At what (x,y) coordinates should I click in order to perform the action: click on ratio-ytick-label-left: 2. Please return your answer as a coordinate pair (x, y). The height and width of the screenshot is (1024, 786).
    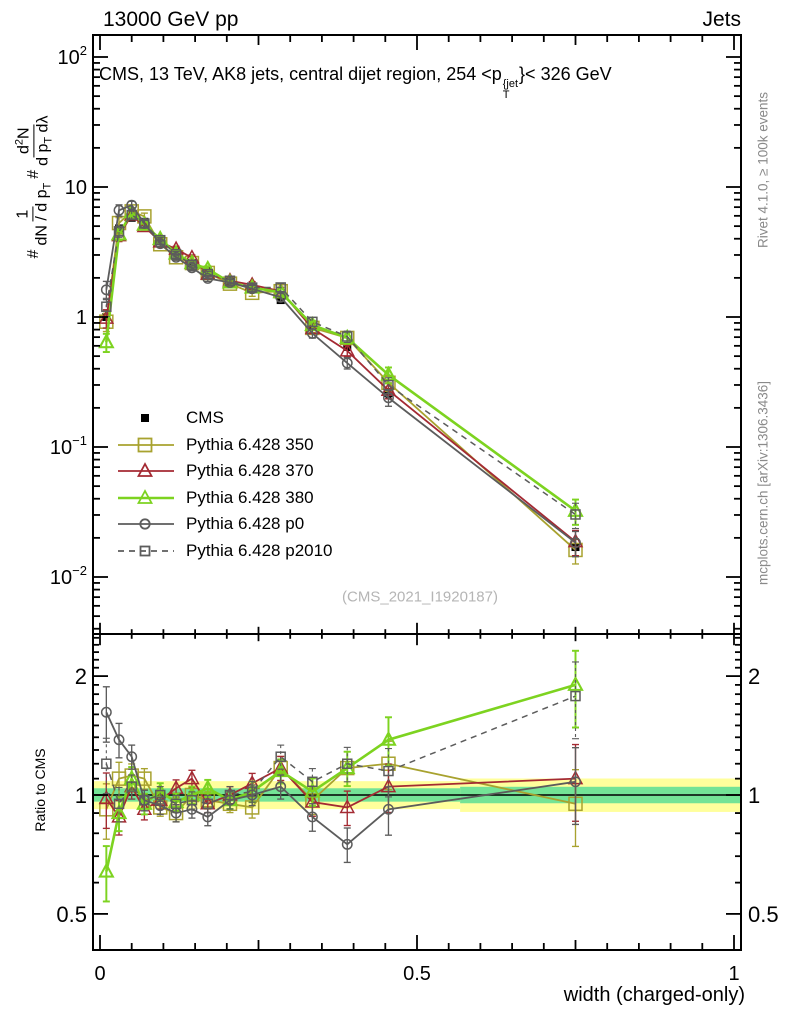
    Looking at the image, I should click on (81, 676).